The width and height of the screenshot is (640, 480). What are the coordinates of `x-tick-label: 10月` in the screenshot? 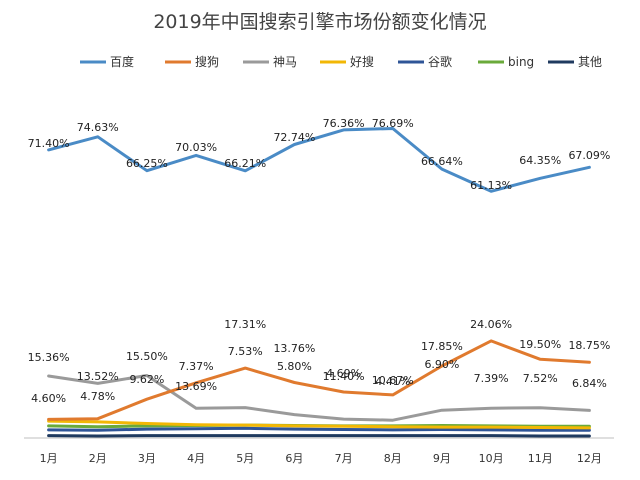 It's located at (491, 458).